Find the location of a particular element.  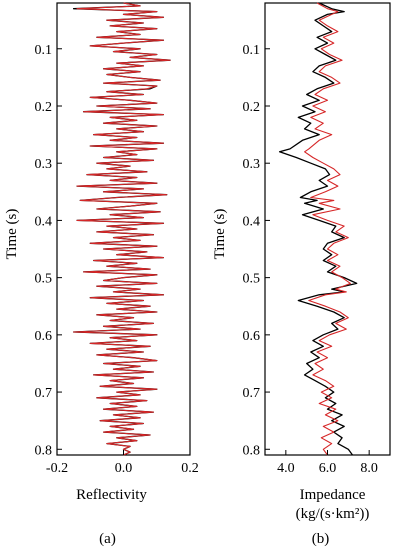

y-tick-label-a: 0.1 is located at coordinates (44, 50).